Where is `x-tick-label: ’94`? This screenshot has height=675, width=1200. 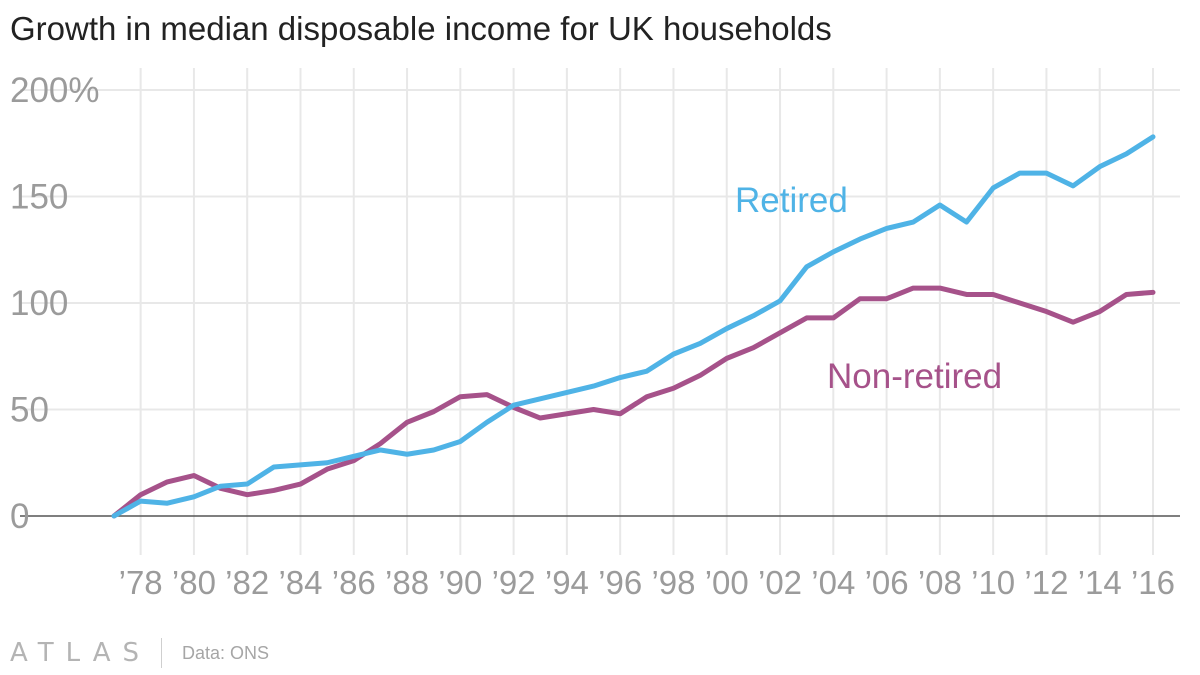
x-tick-label: ’94 is located at coordinates (567, 582).